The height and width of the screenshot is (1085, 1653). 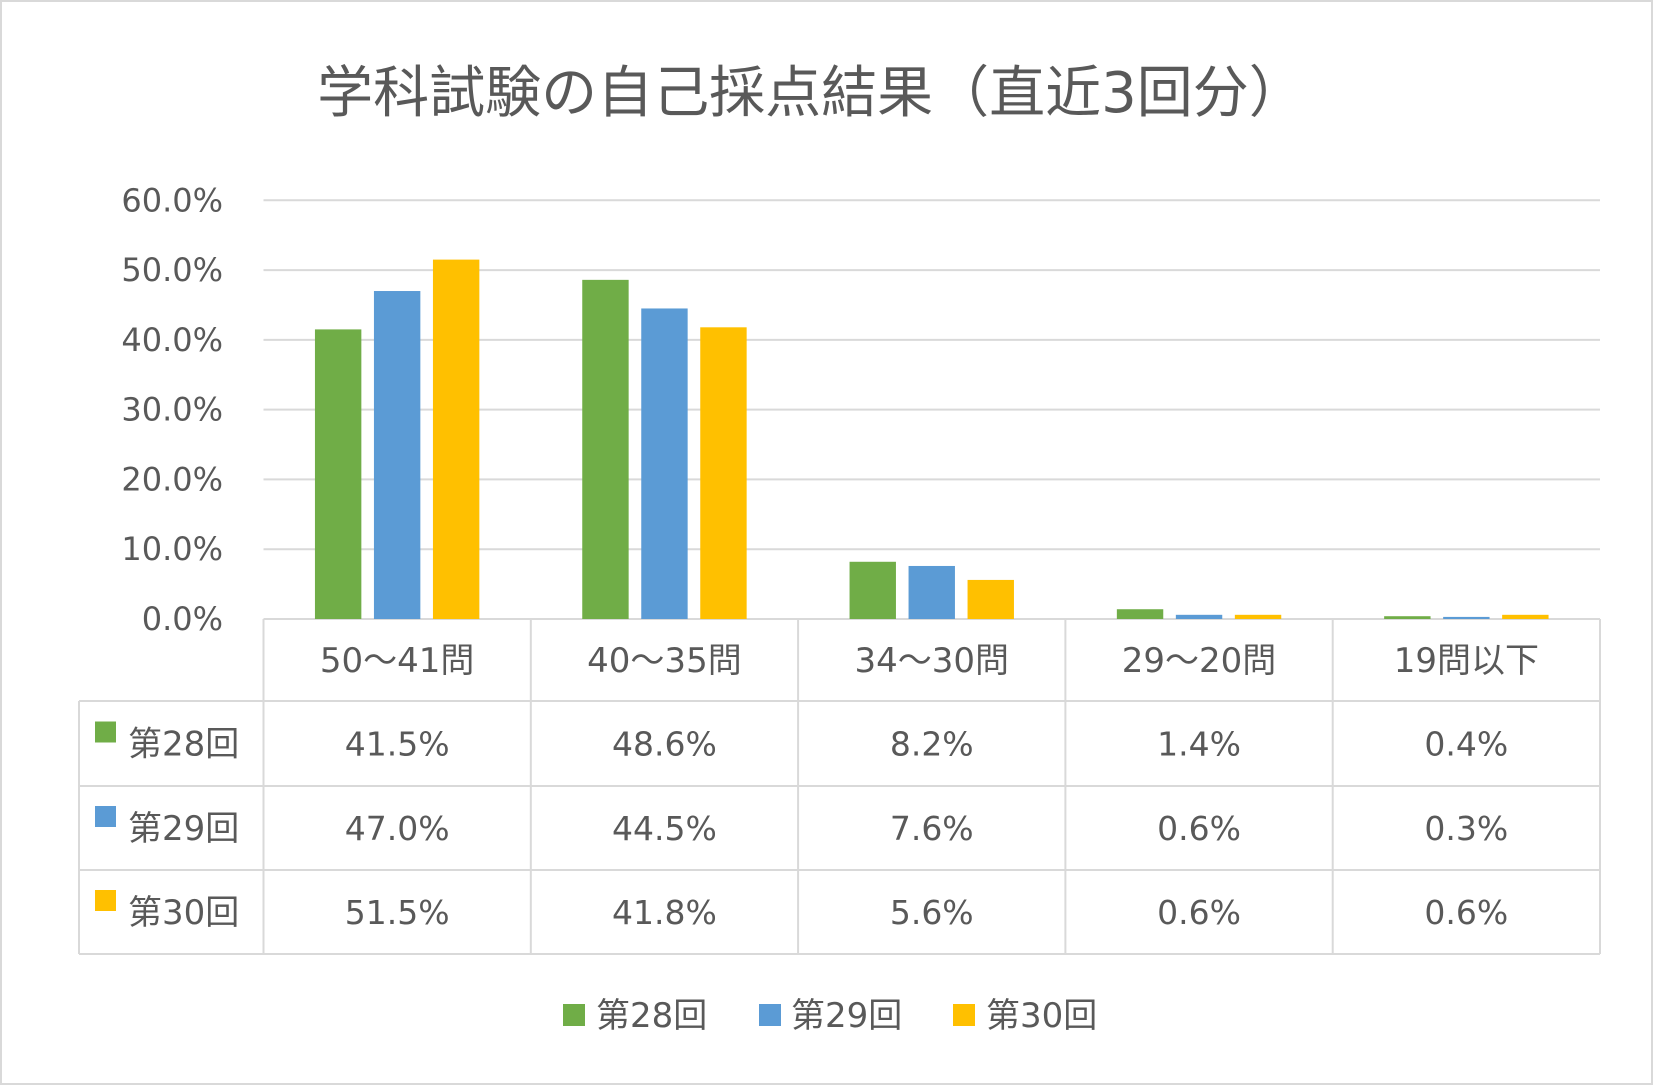 What do you see at coordinates (182, 619) in the screenshot?
I see `y-tick-label-0: 0.0%` at bounding box center [182, 619].